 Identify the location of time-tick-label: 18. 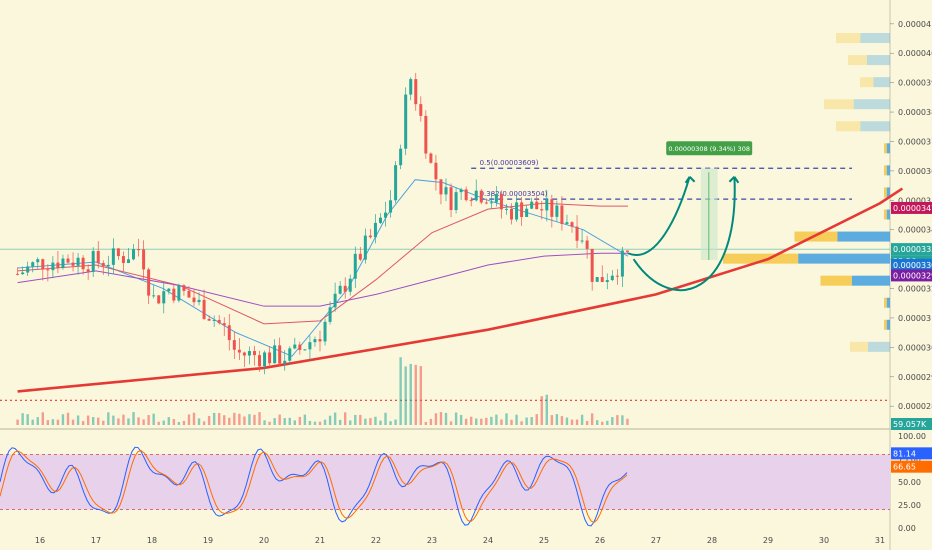
(152, 540).